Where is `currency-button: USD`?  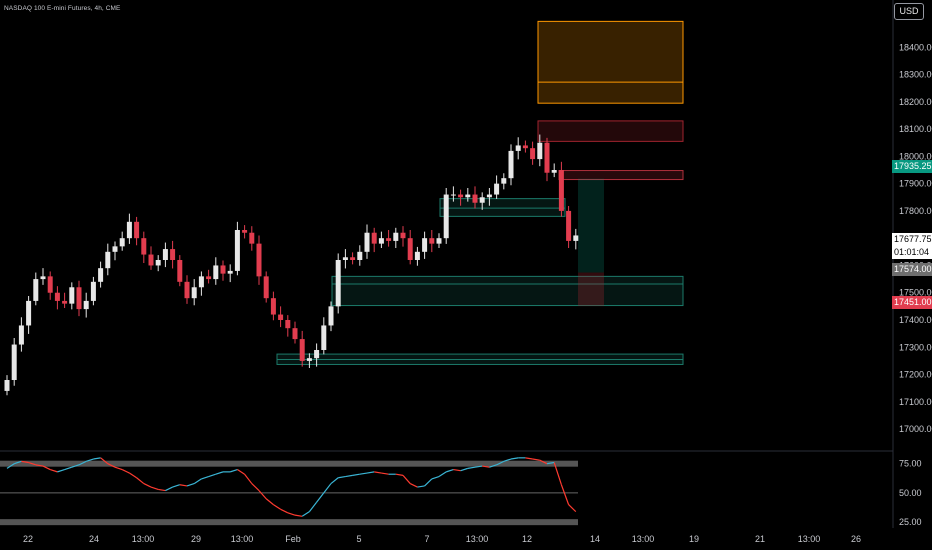
currency-button: USD is located at coordinates (909, 11).